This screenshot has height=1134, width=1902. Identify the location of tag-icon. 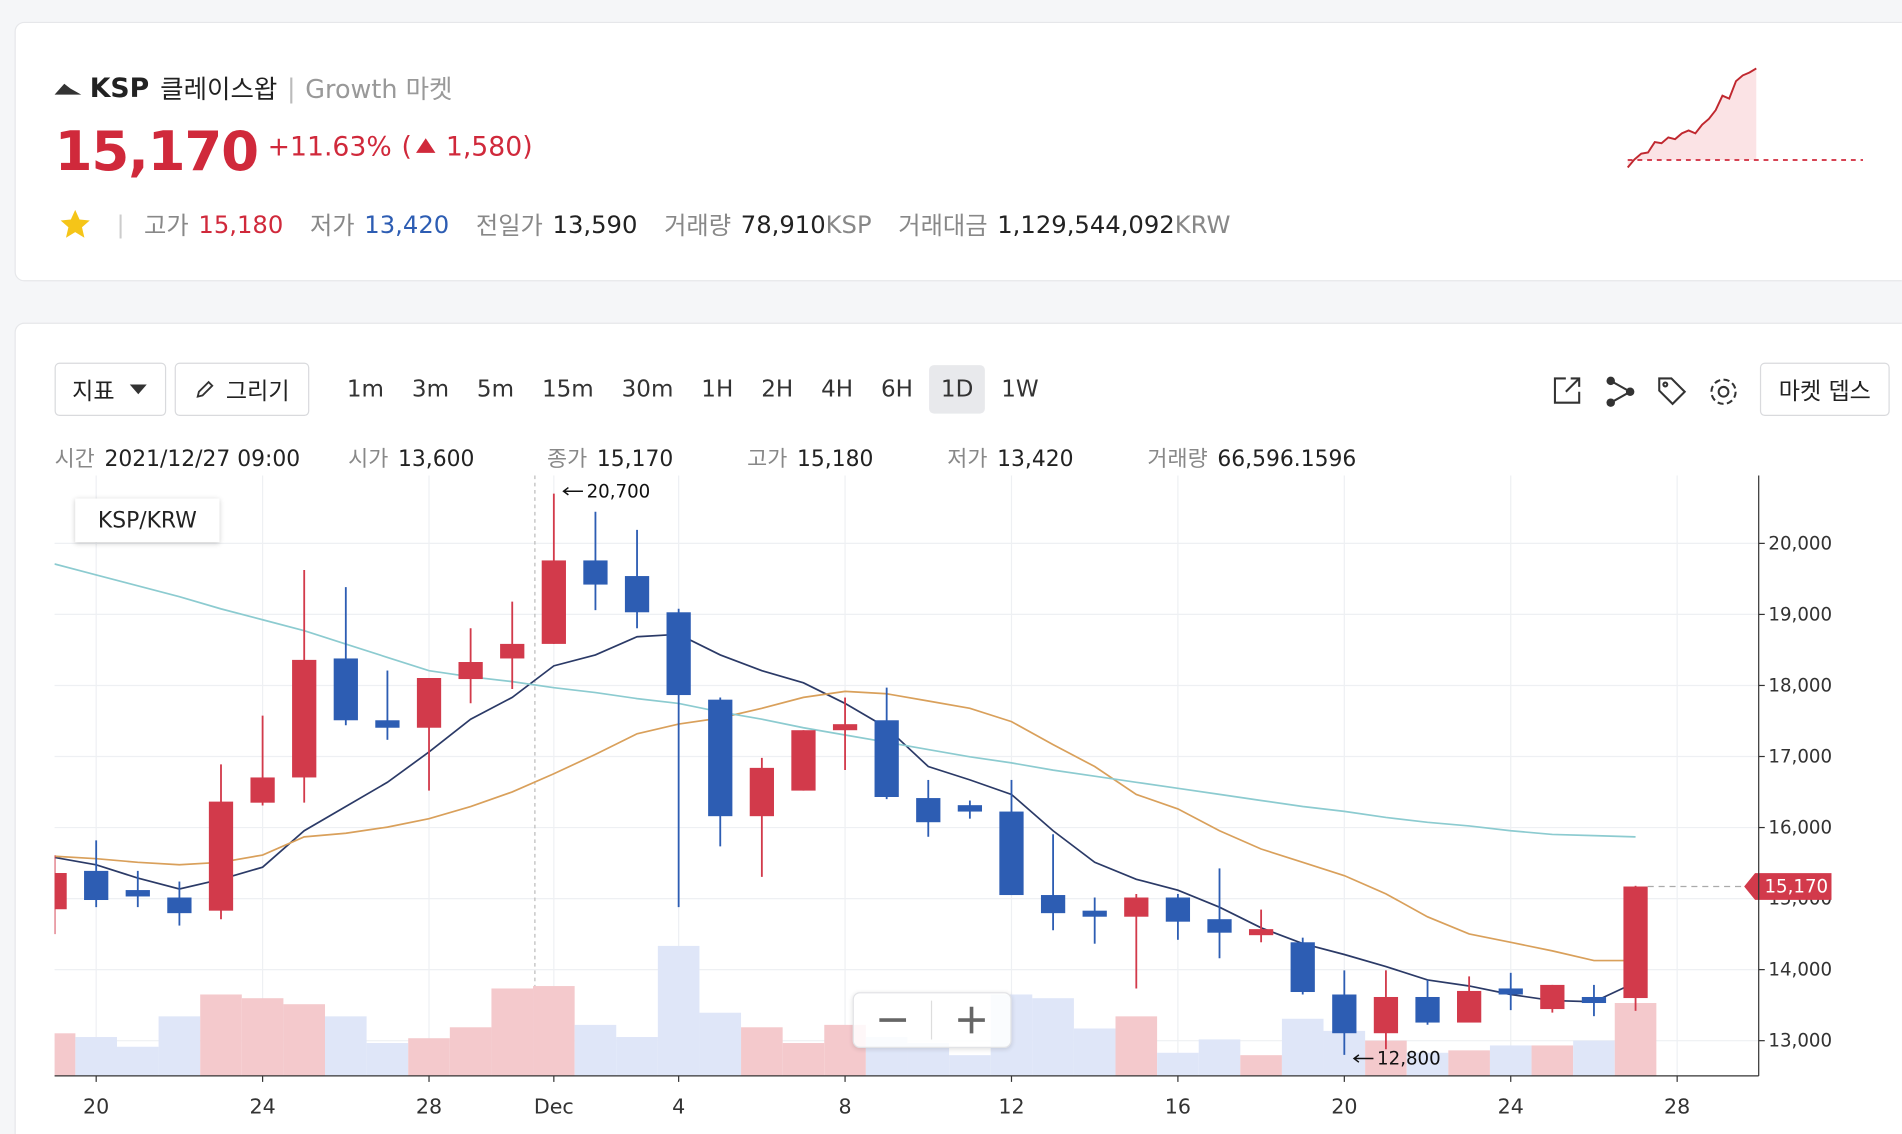
(1672, 391).